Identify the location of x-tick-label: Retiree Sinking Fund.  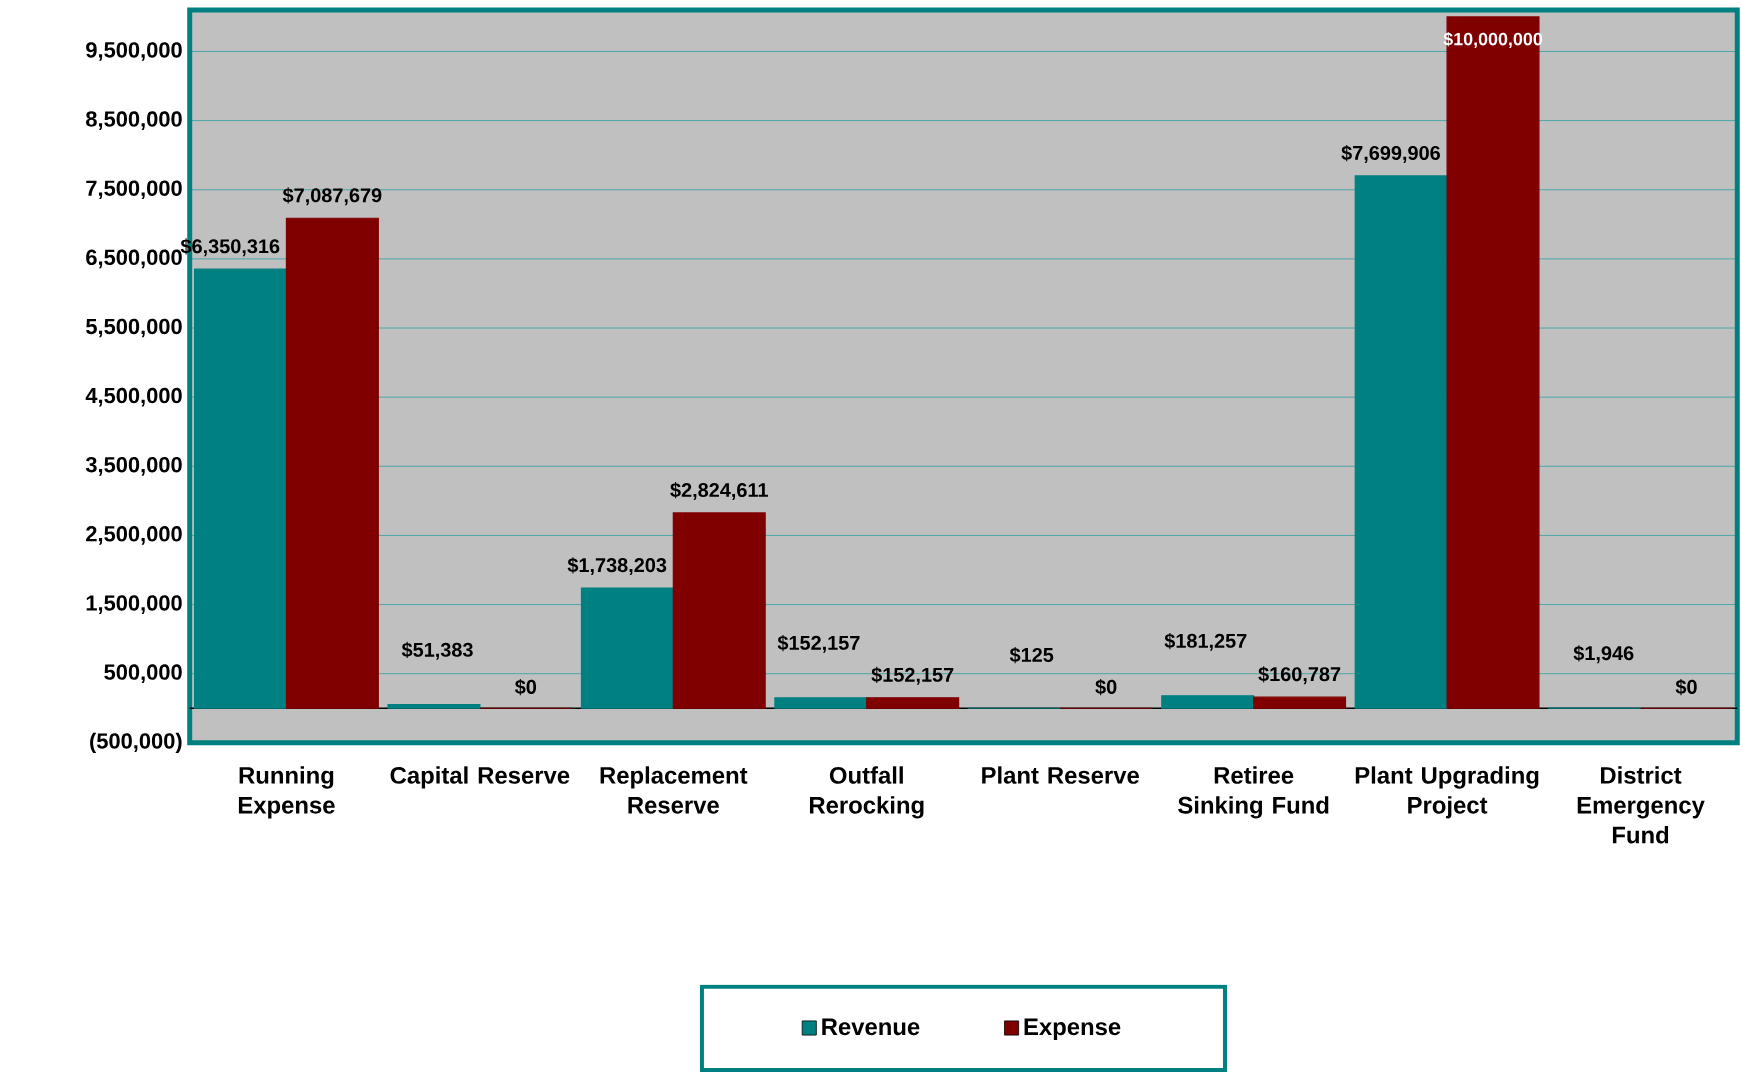
(1253, 792).